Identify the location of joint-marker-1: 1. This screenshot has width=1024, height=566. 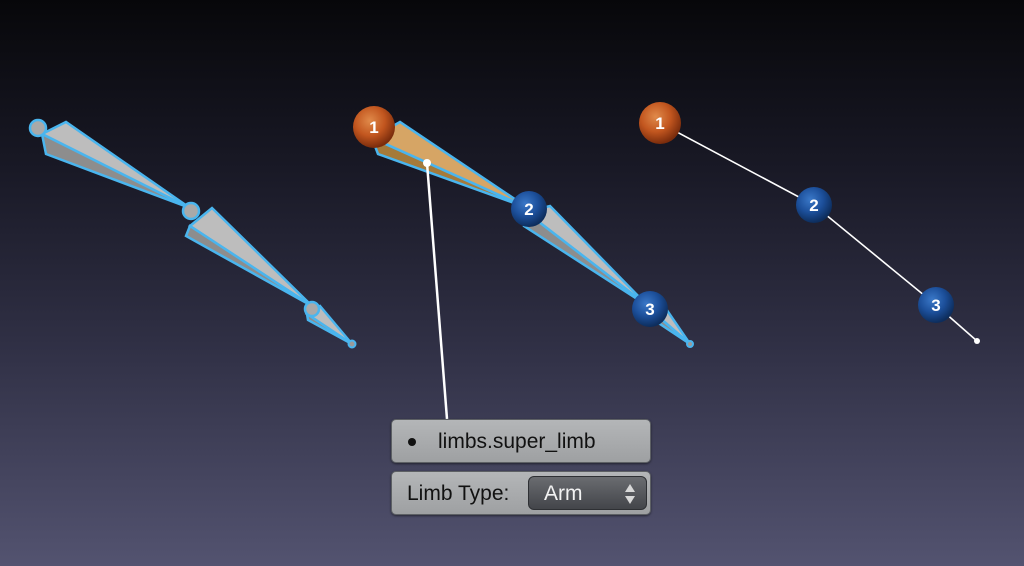
(374, 127).